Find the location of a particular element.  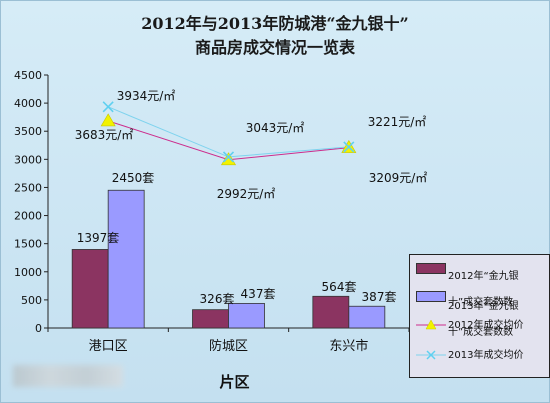

chart-title-line1: 2012年与2013年防城港“金九银十” is located at coordinates (275, 23).